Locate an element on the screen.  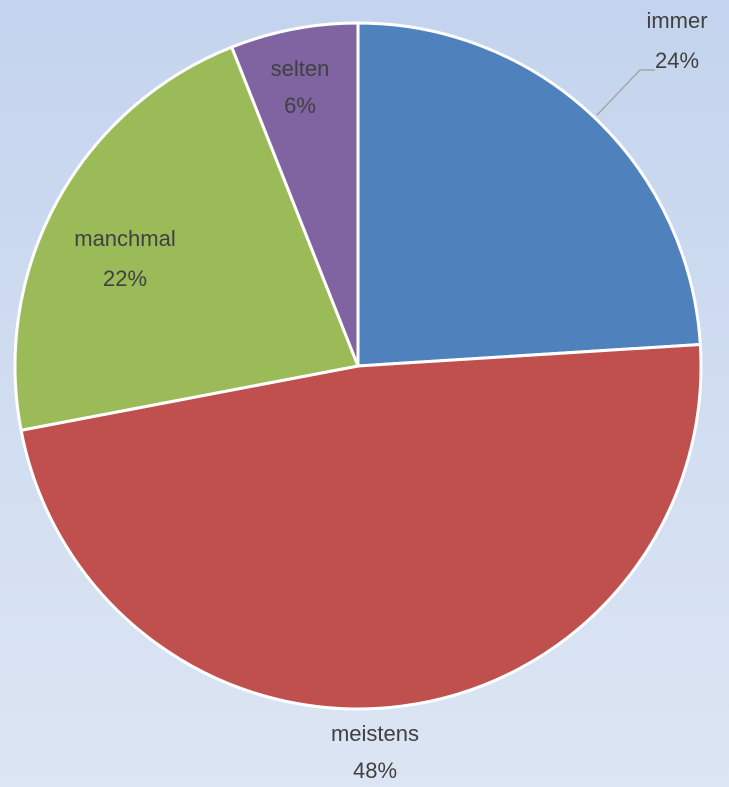
pie-slice is located at coordinates (295, 194).